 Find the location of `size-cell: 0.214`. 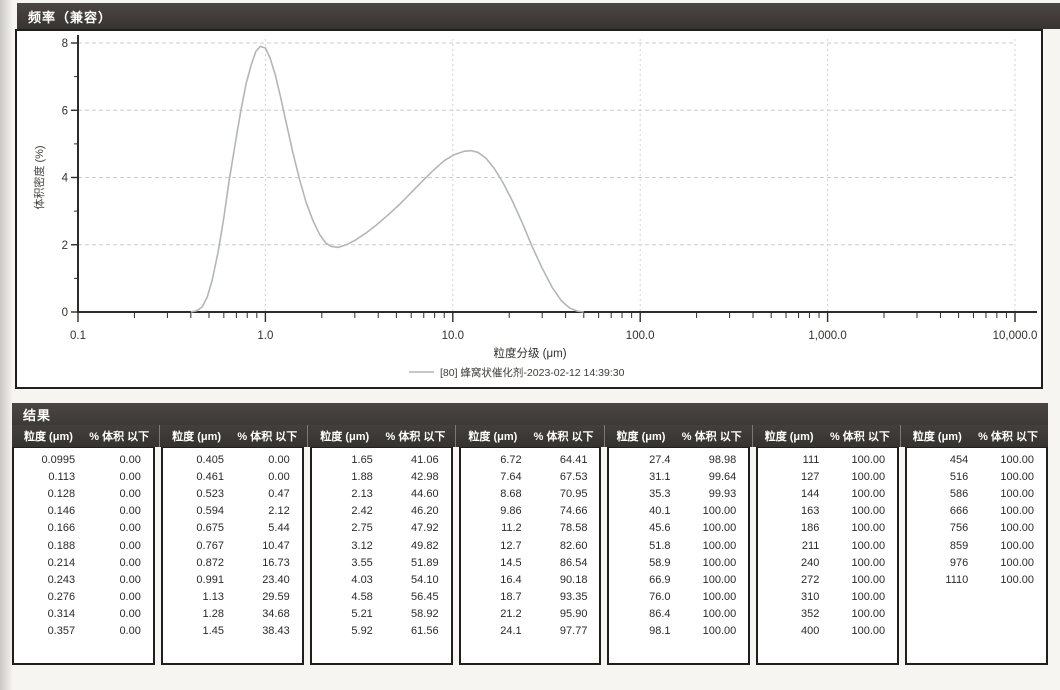

size-cell: 0.214 is located at coordinates (61, 562).